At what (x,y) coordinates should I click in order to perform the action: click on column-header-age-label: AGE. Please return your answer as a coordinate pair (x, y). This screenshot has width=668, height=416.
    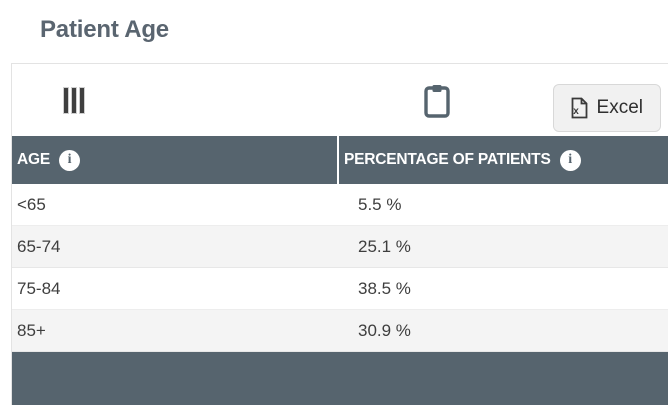
    Looking at the image, I should click on (33, 159).